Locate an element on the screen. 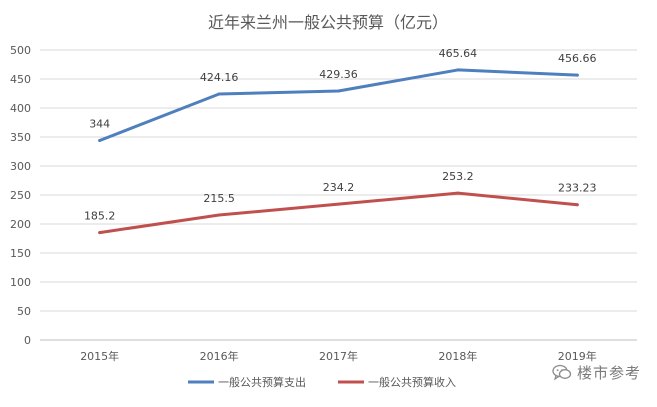  data-label: 456.66 is located at coordinates (577, 58).